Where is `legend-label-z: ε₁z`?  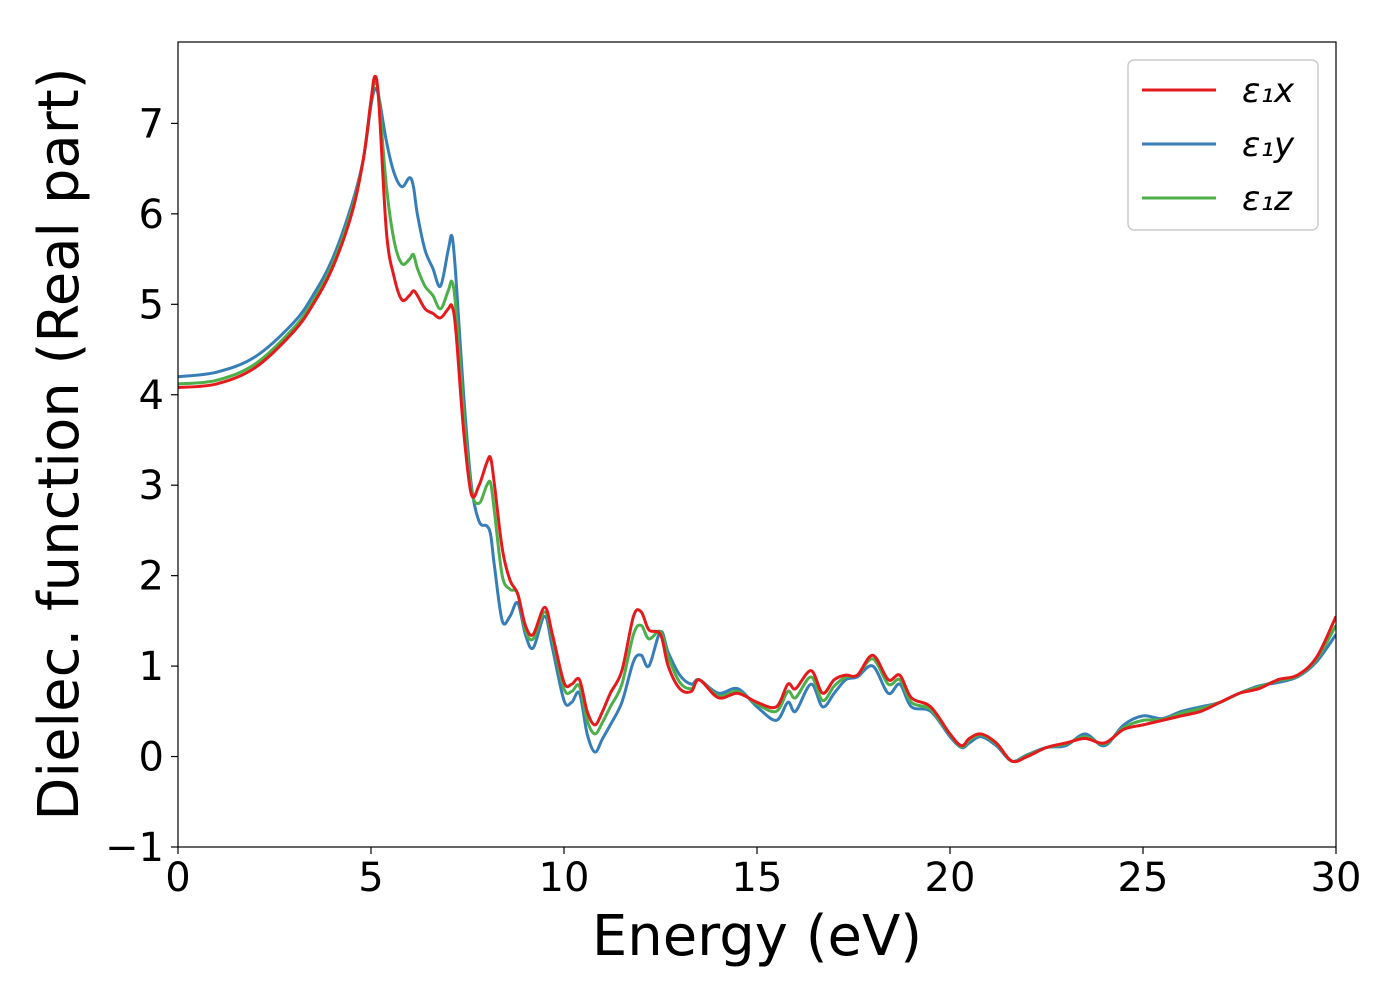
legend-label-z: ε₁z is located at coordinates (1267, 199).